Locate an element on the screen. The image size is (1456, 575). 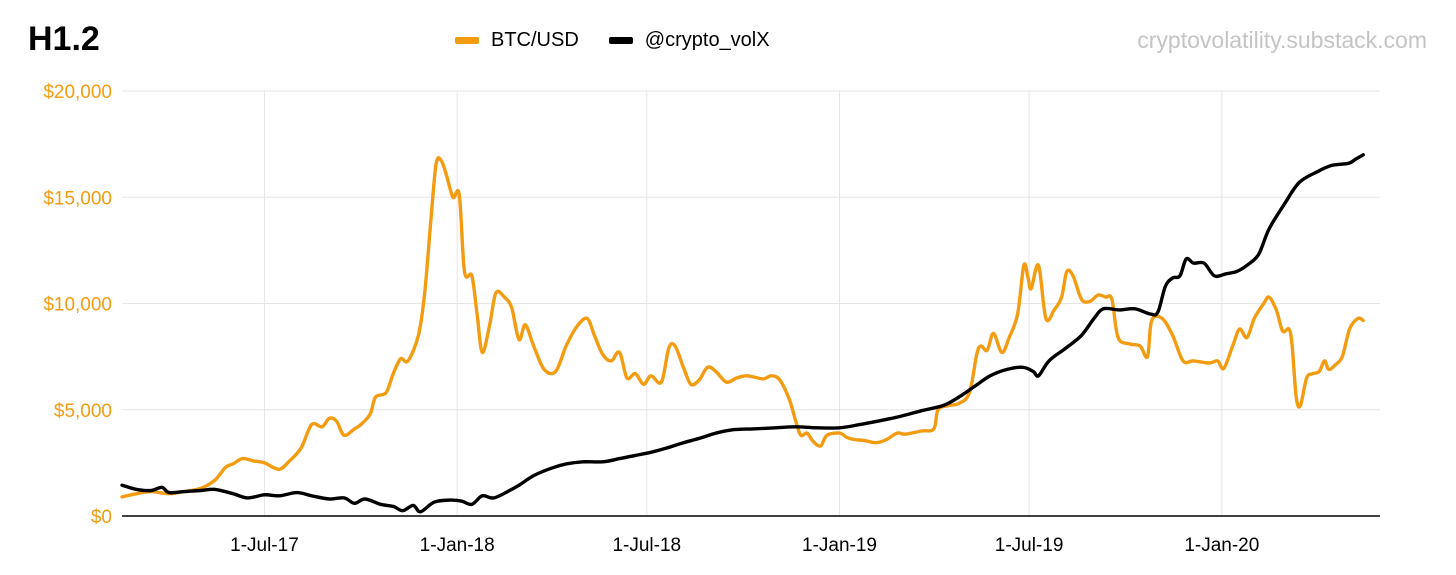
legend-label-volx: @crypto_volX is located at coordinates (707, 40).